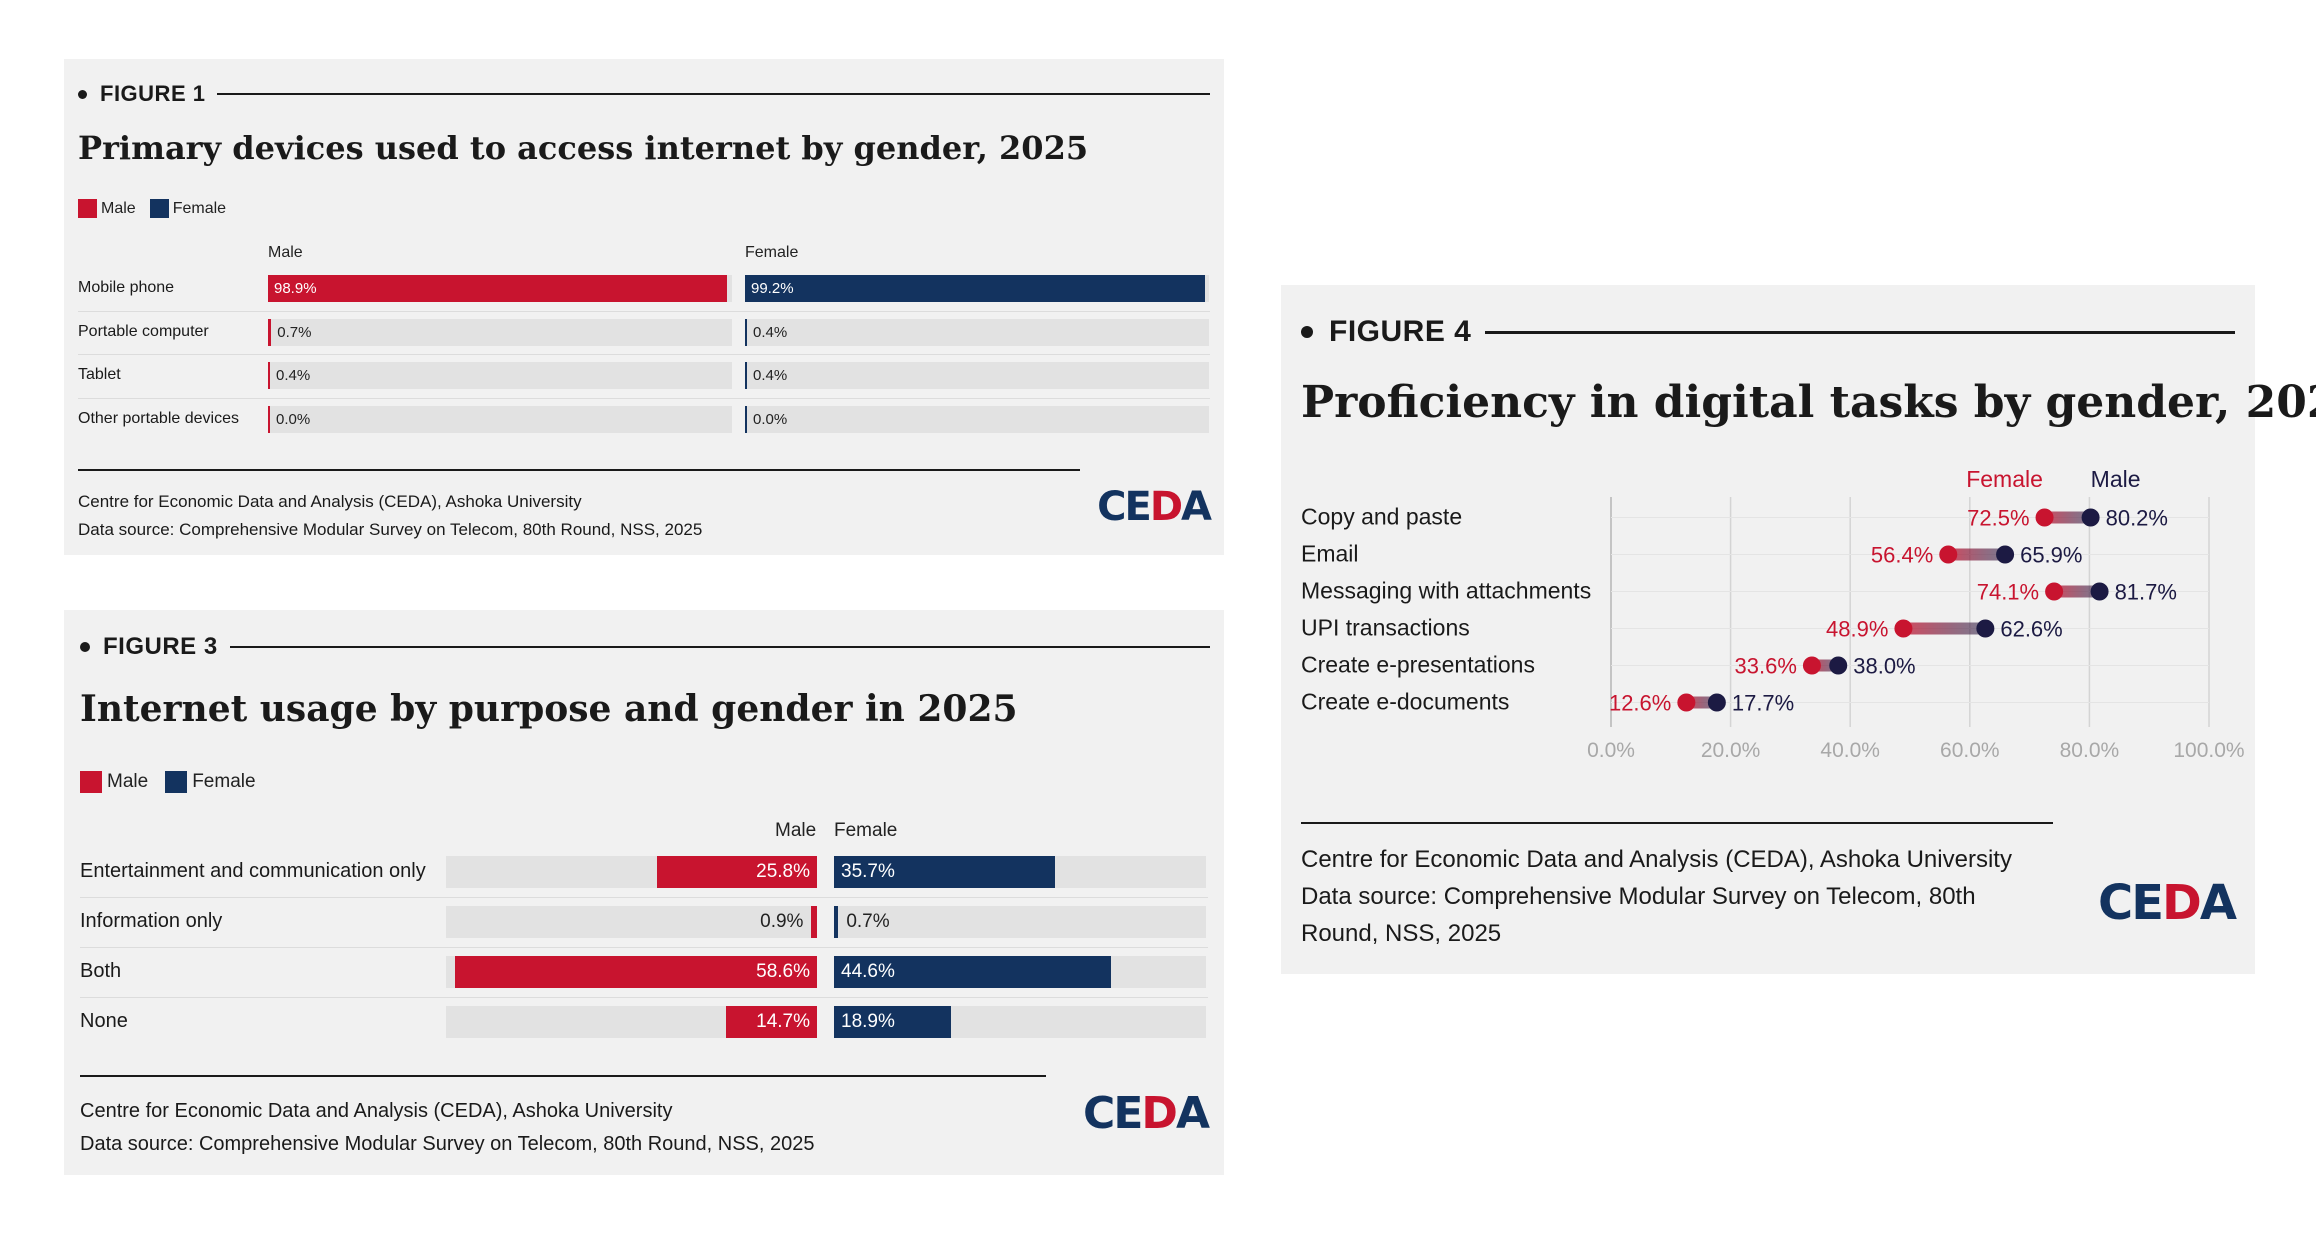 Image resolution: width=2316 pixels, height=1254 pixels. I want to click on data-label: 99.2%, so click(772, 288).